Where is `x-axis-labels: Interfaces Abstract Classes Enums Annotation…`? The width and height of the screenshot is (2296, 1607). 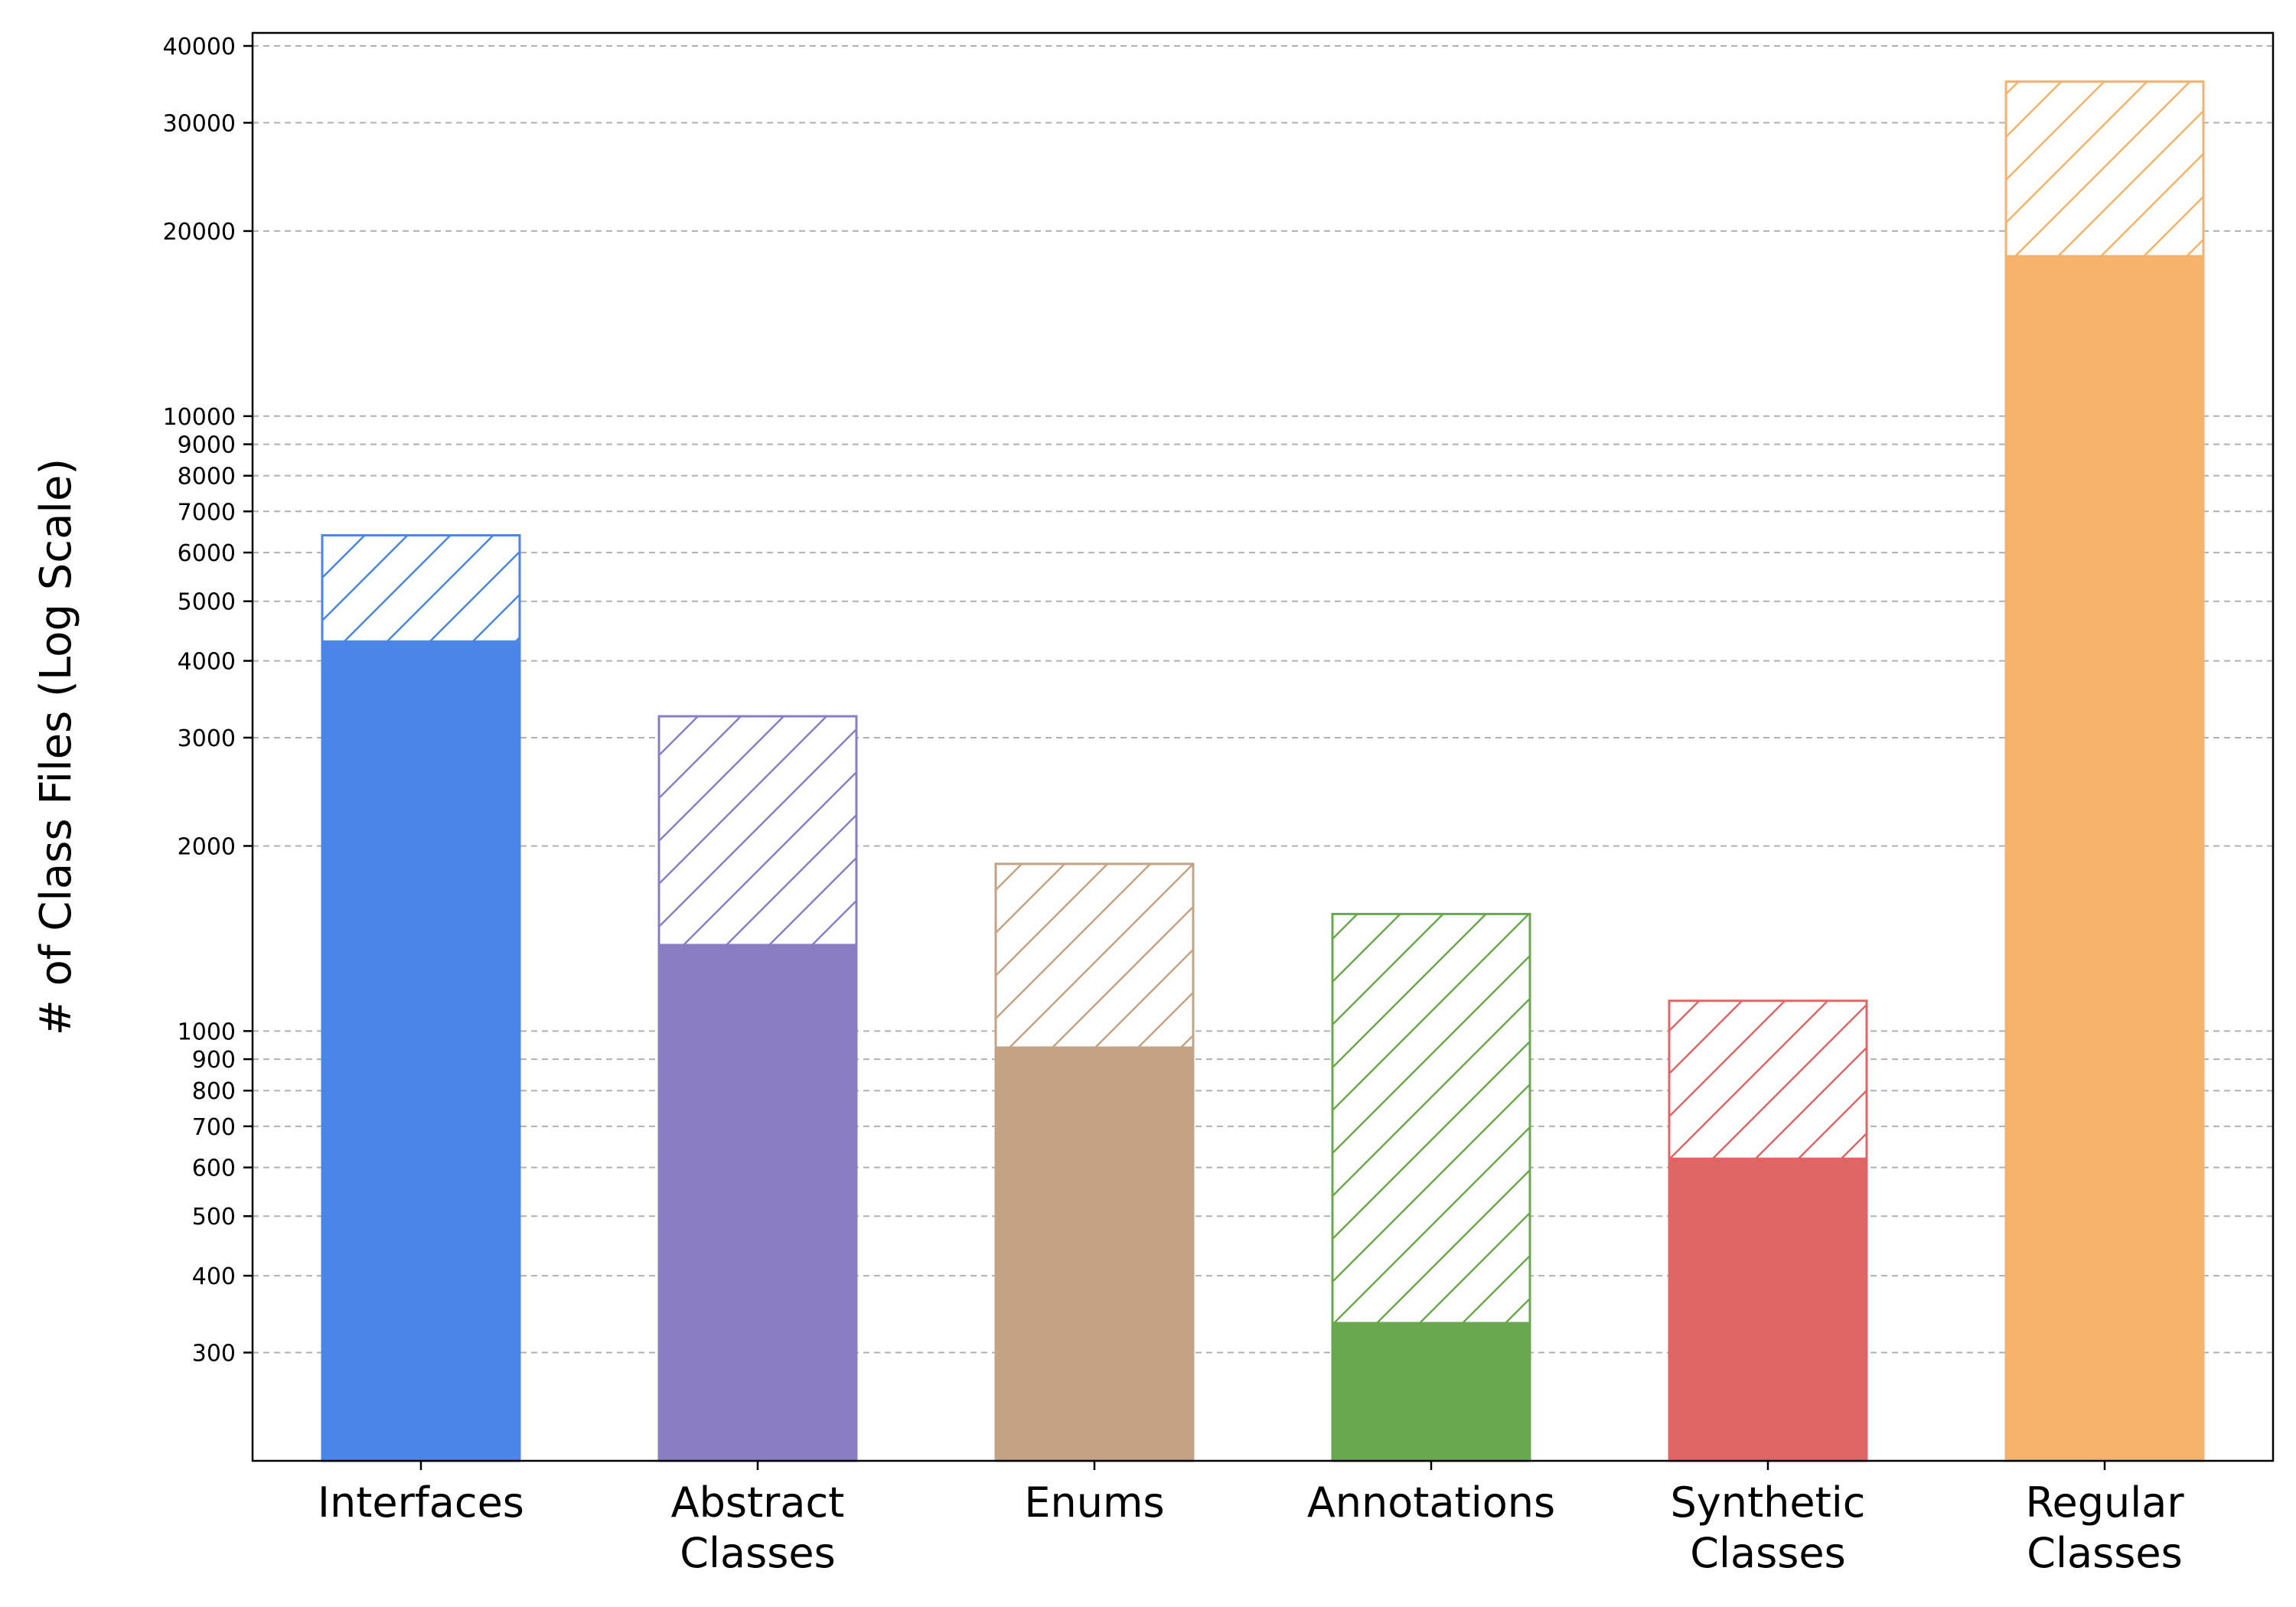
x-axis-labels: Interfaces Abstract Classes Enums Annotation… is located at coordinates (1251, 1519).